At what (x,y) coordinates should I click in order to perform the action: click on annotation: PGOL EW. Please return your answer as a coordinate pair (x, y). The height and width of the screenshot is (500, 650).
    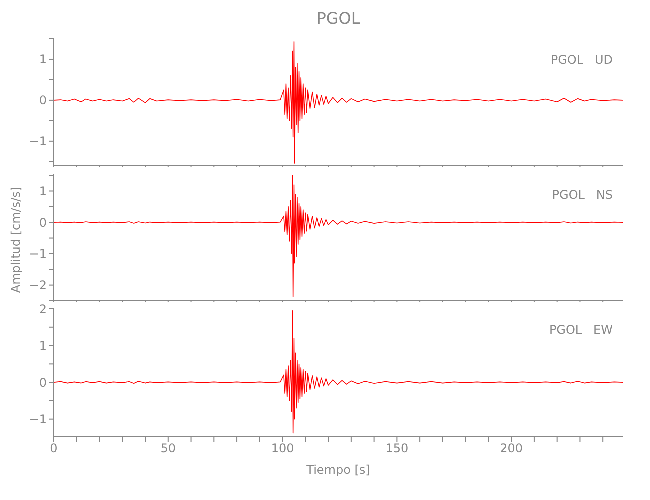
    Looking at the image, I should click on (581, 330).